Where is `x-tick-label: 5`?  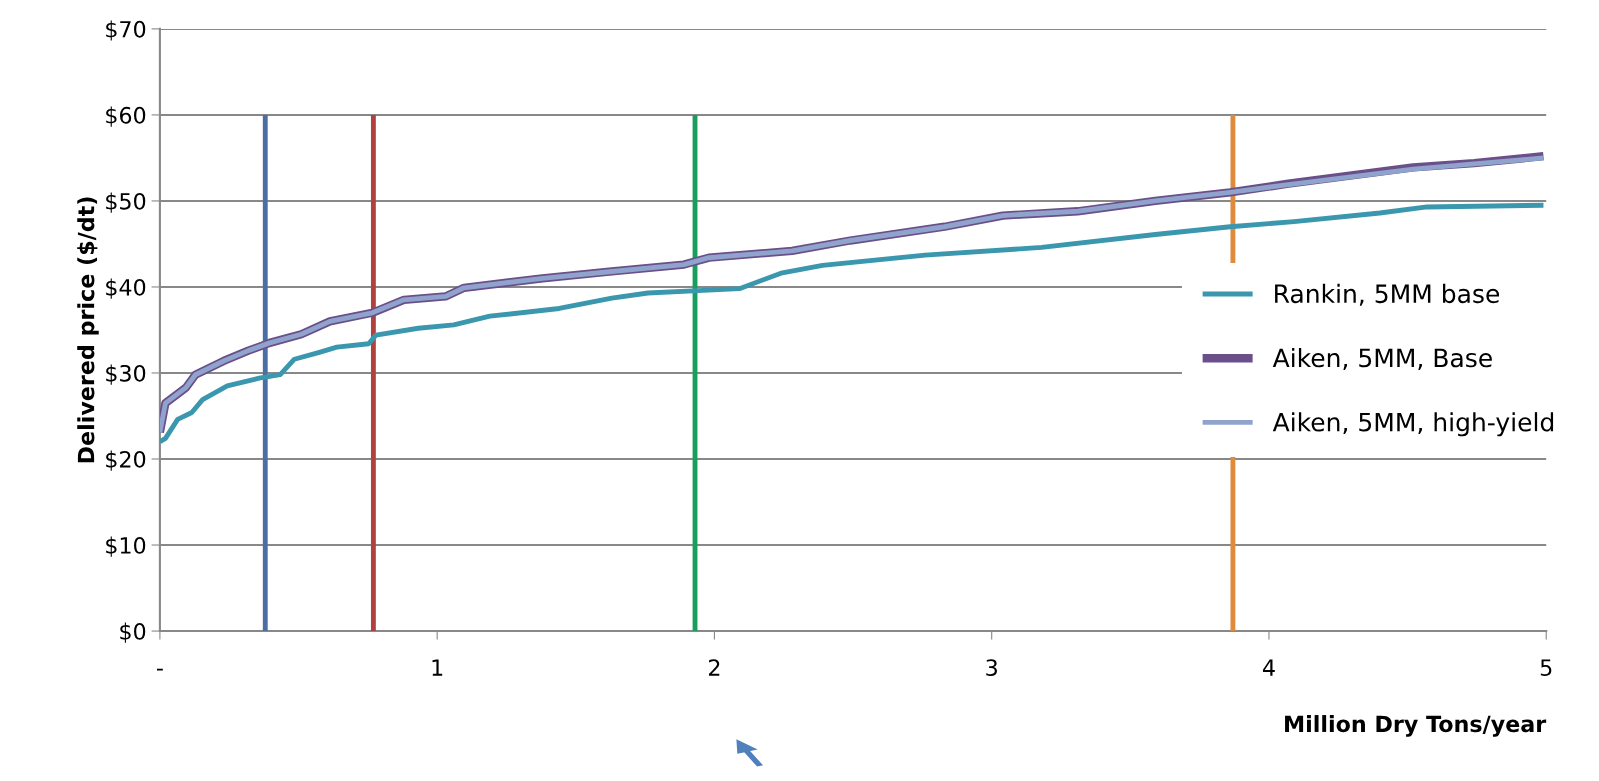
x-tick-label: 5 is located at coordinates (1546, 668).